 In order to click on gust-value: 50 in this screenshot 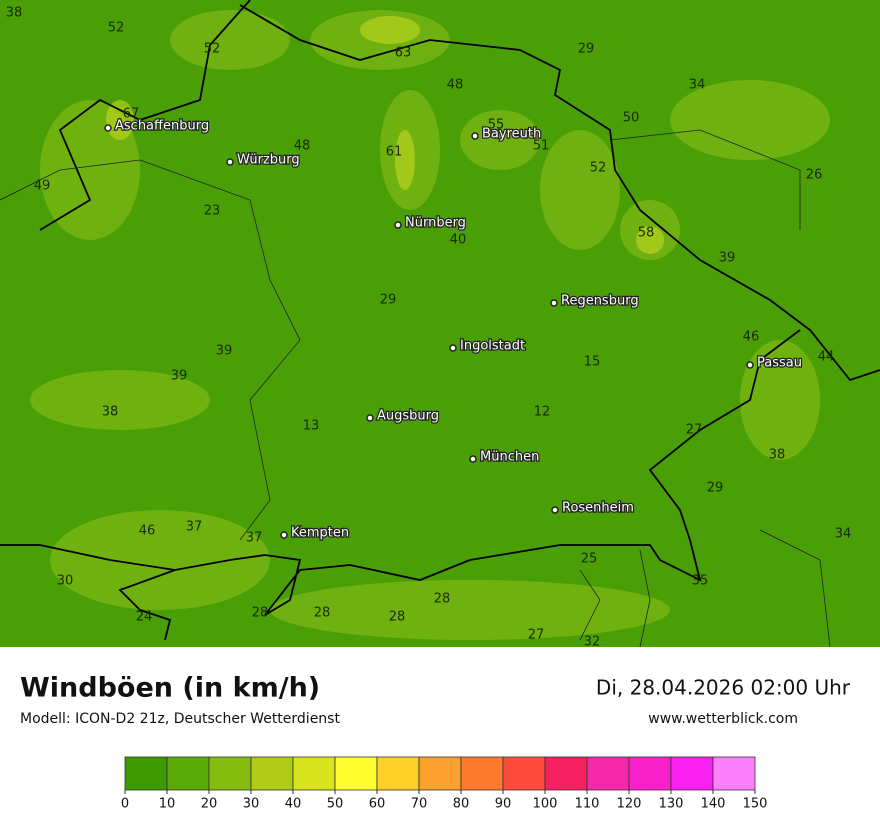, I will do `click(631, 118)`.